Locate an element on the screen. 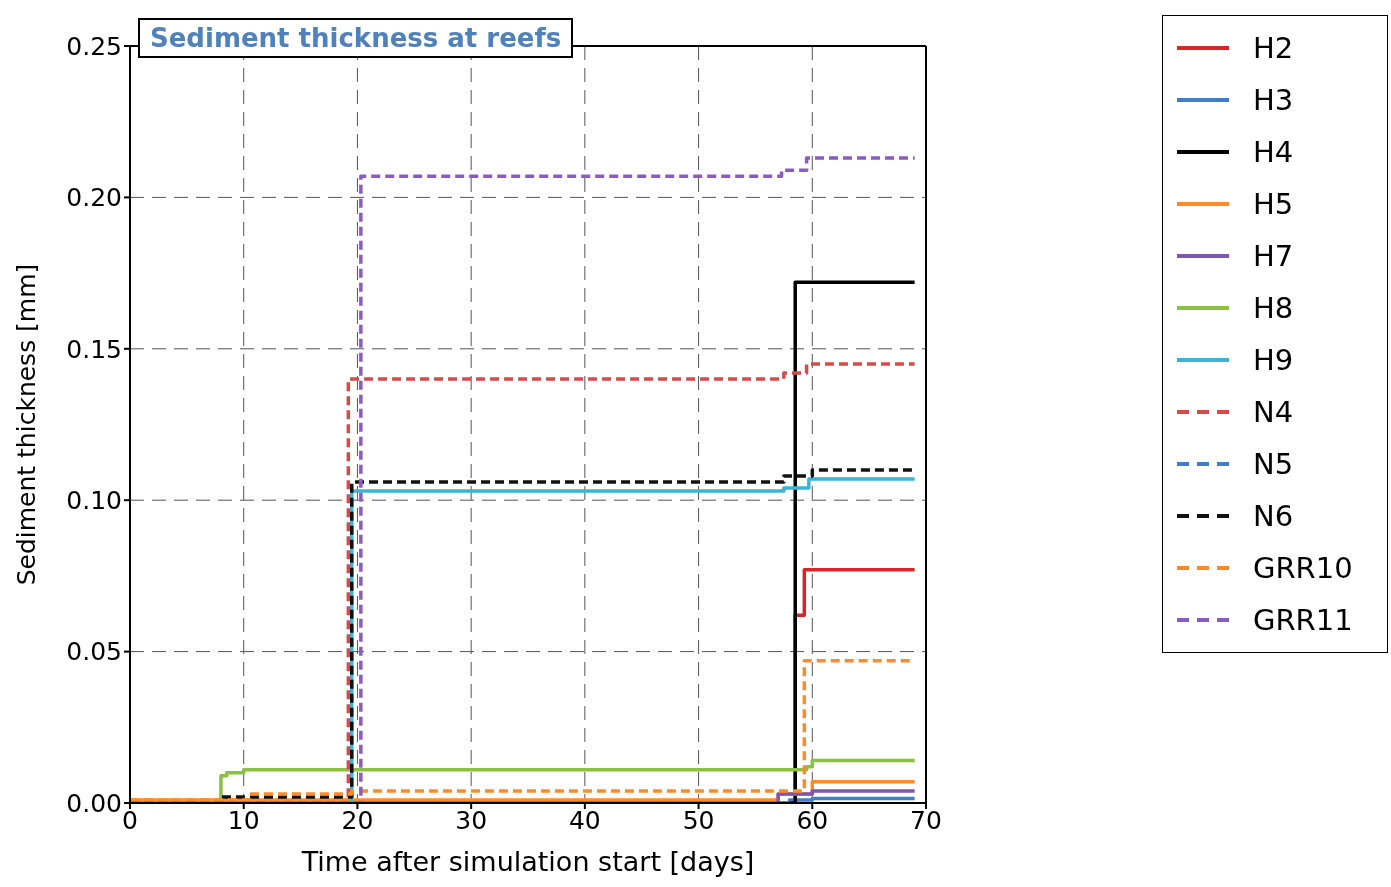 This screenshot has height=887, width=1391. x-tick-label: 0 is located at coordinates (130, 820).